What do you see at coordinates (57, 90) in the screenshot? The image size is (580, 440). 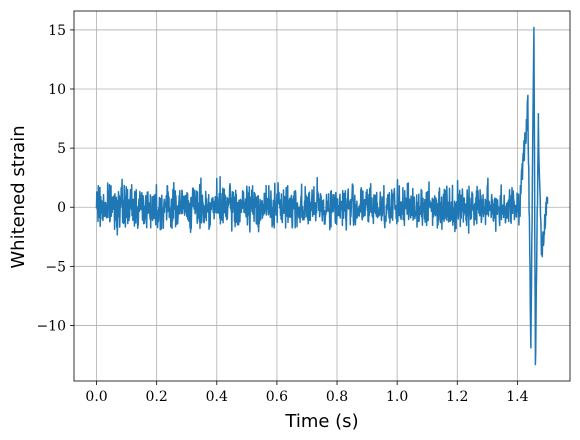 I see `y-tick-label: 10` at bounding box center [57, 90].